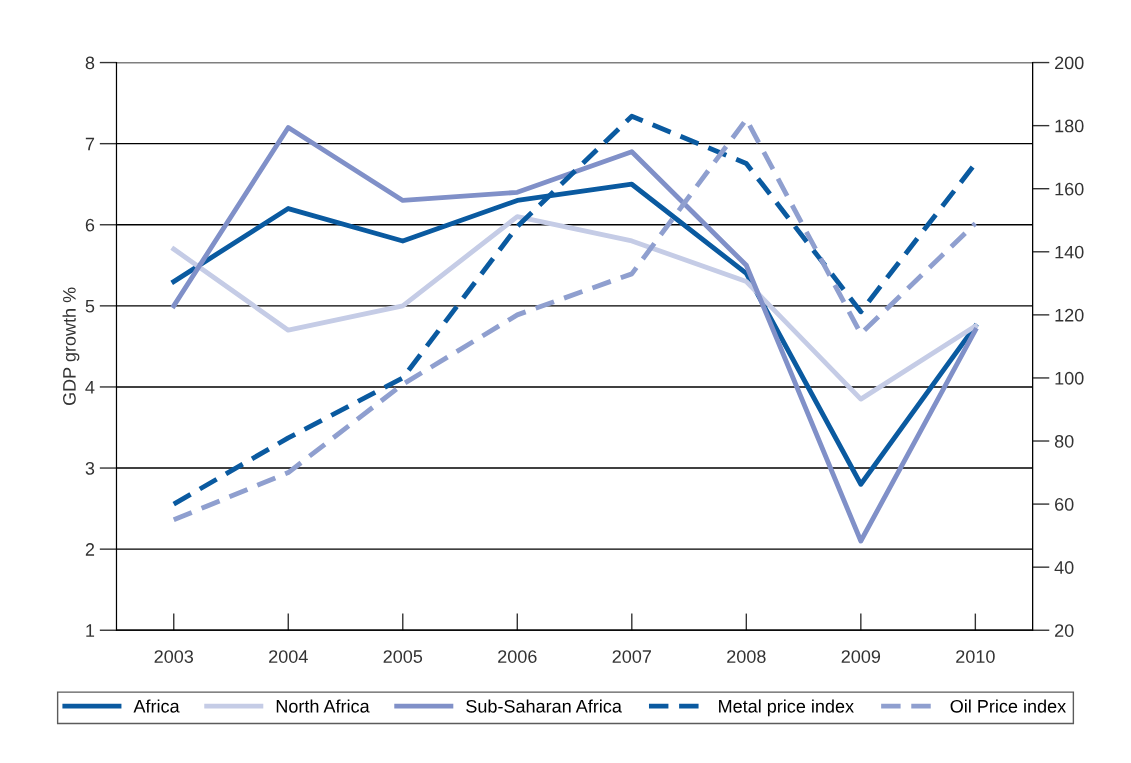 This screenshot has width=1131, height=763. What do you see at coordinates (90, 225) in the screenshot?
I see `y-tick-label: 6` at bounding box center [90, 225].